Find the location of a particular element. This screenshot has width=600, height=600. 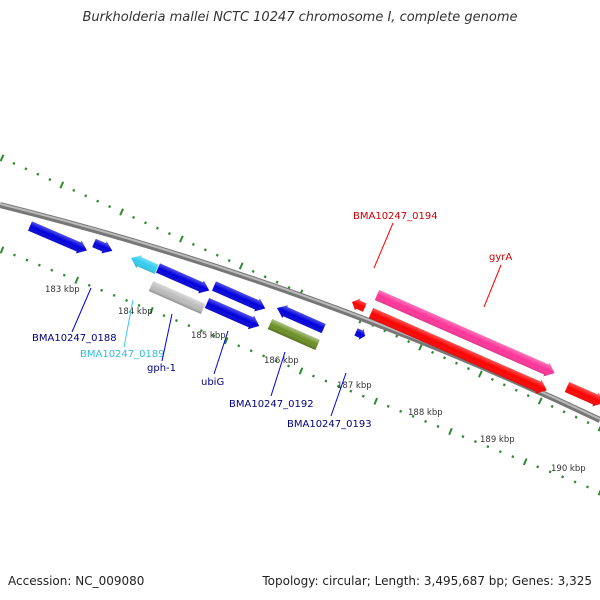

kbp-label: 184 kbp is located at coordinates (135, 312).